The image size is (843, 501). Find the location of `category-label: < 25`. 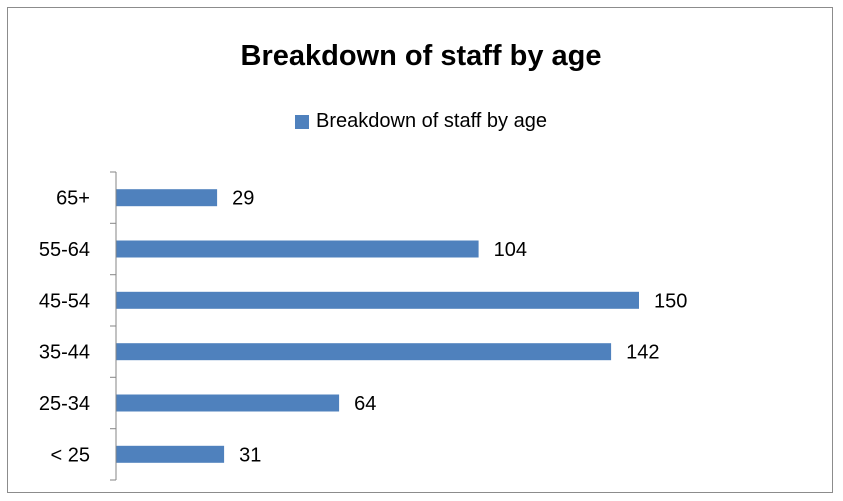

category-label: < 25 is located at coordinates (70, 455).